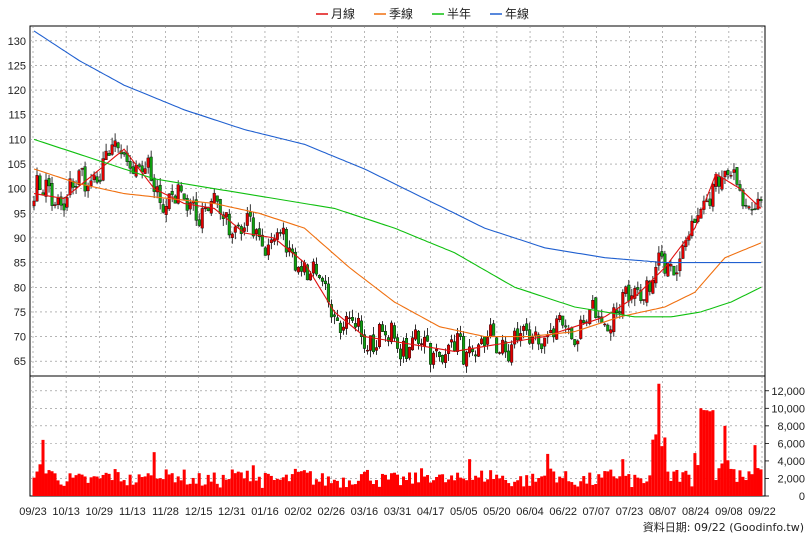  Describe the element at coordinates (17, 66) in the screenshot. I see `price-tick-label: 125` at that location.